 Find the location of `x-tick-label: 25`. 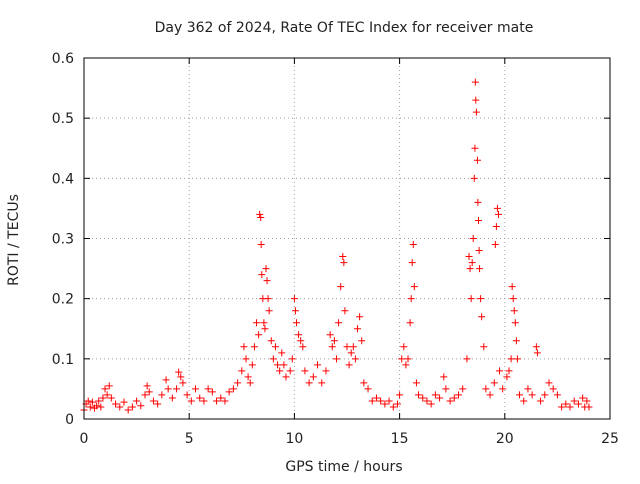

x-tick-label: 25 is located at coordinates (610, 439).